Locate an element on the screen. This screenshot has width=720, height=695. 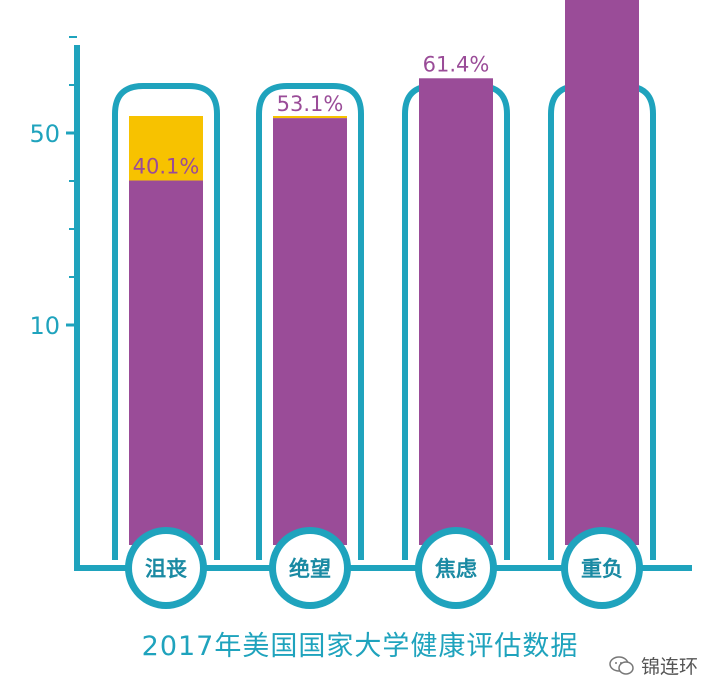
bar-tube-4: 86.9%重负 is located at coordinates (602, 304).